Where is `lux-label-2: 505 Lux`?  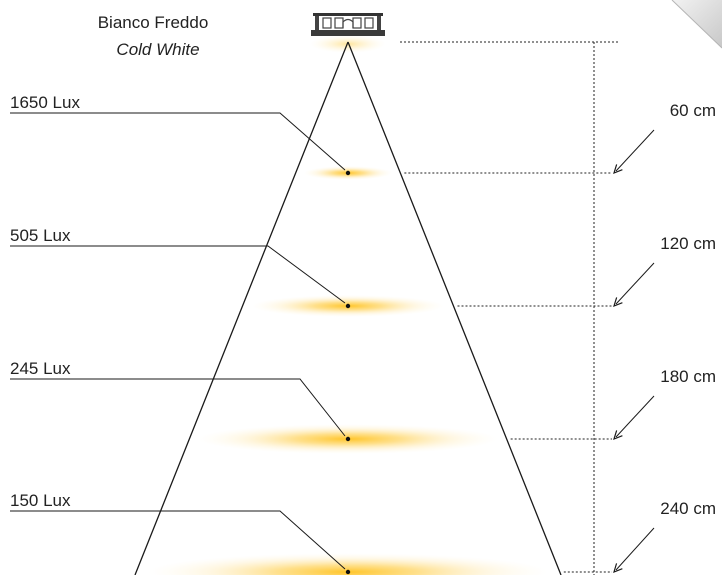
lux-label-2: 505 Lux is located at coordinates (40, 235).